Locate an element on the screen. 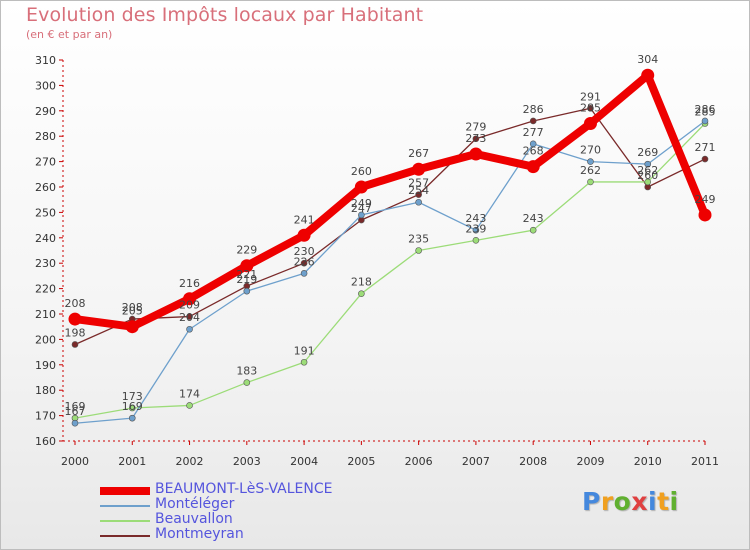 The image size is (750, 550). legend-label-montmeyran: Montmeyran is located at coordinates (199, 534).